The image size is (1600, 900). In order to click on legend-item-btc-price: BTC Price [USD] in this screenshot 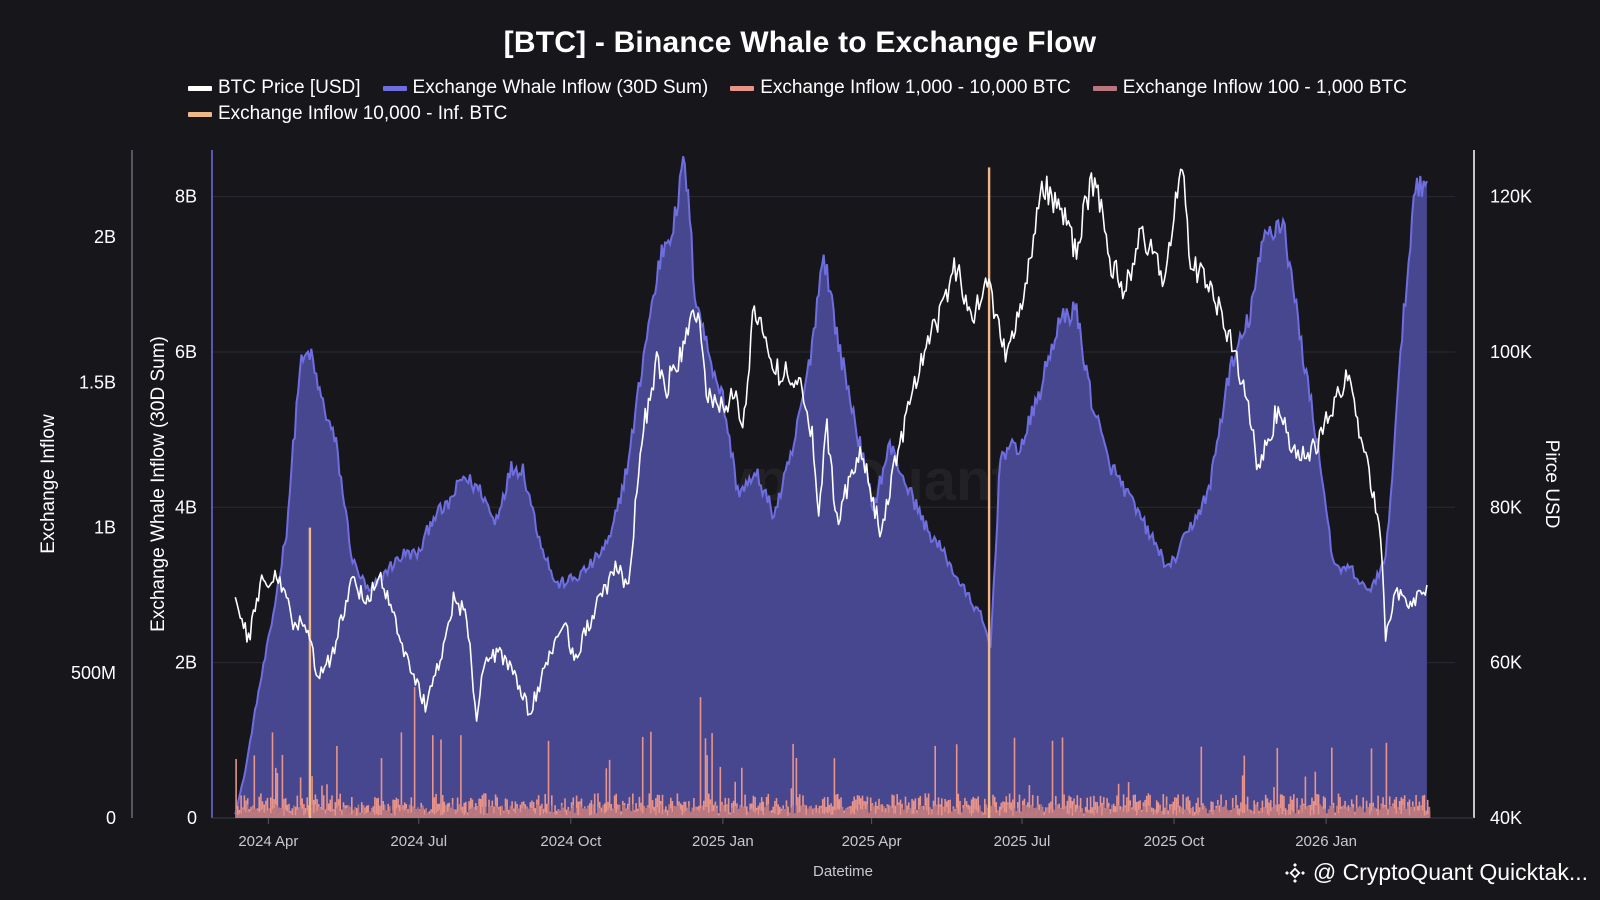, I will do `click(274, 87)`.